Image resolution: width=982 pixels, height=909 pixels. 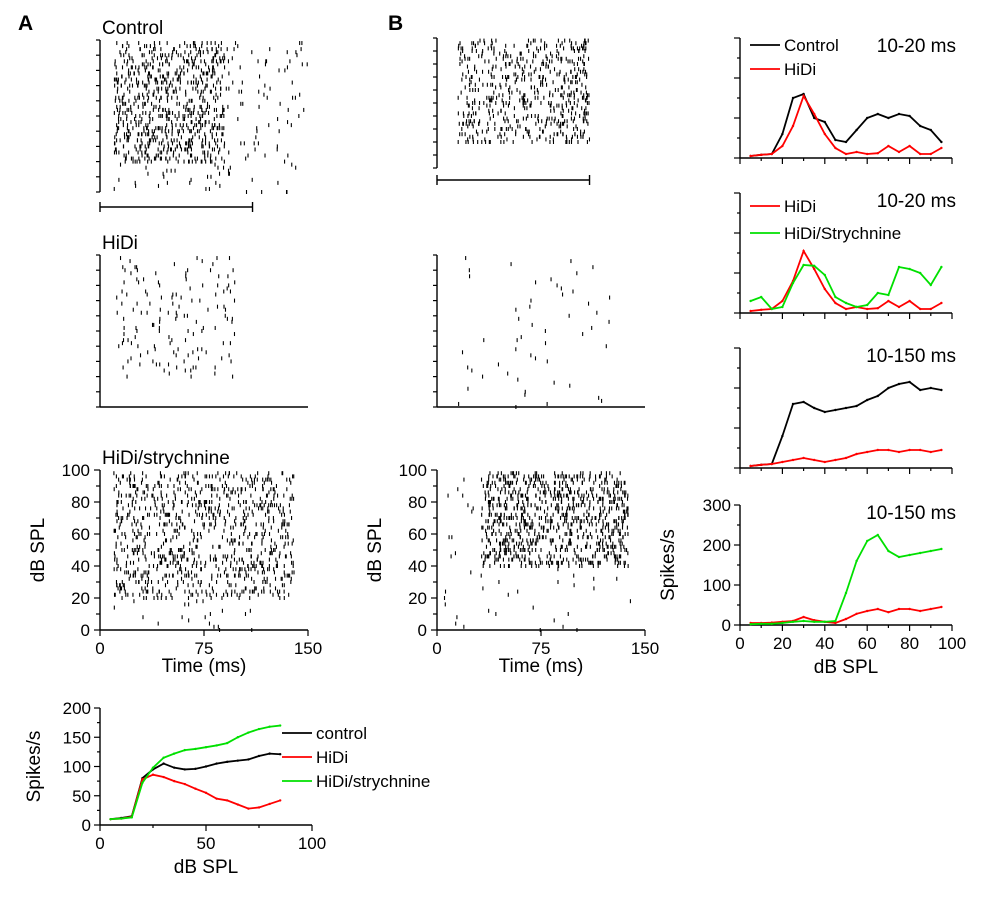 What do you see at coordinates (512, 111) in the screenshot?
I see `B-raster-control-plot` at bounding box center [512, 111].